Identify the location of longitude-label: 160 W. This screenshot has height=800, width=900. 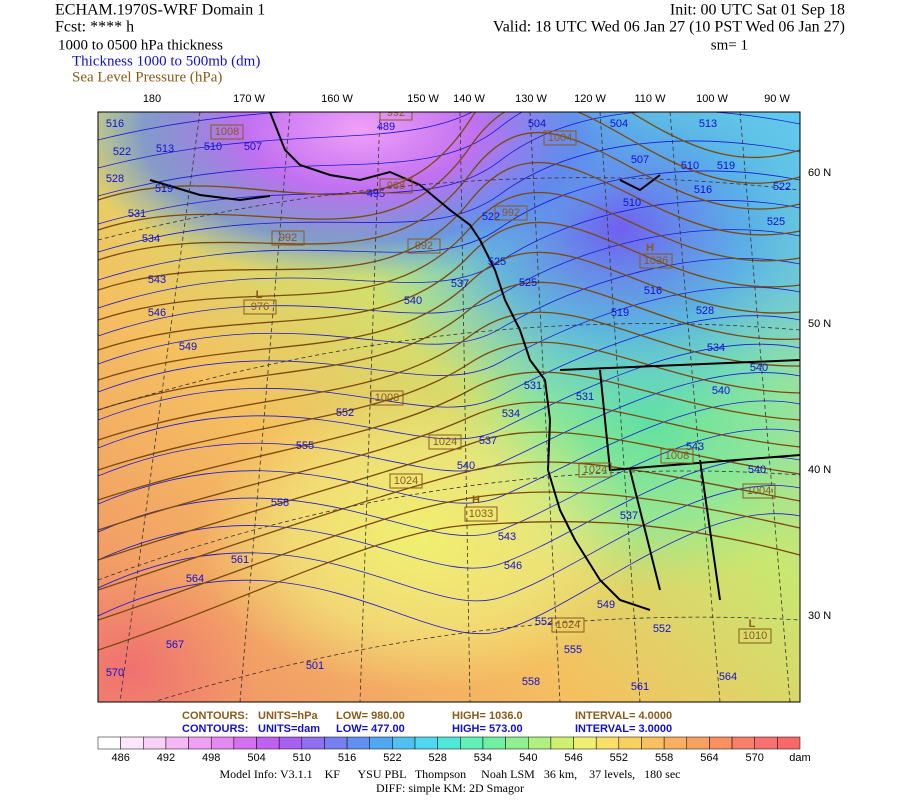
(337, 99).